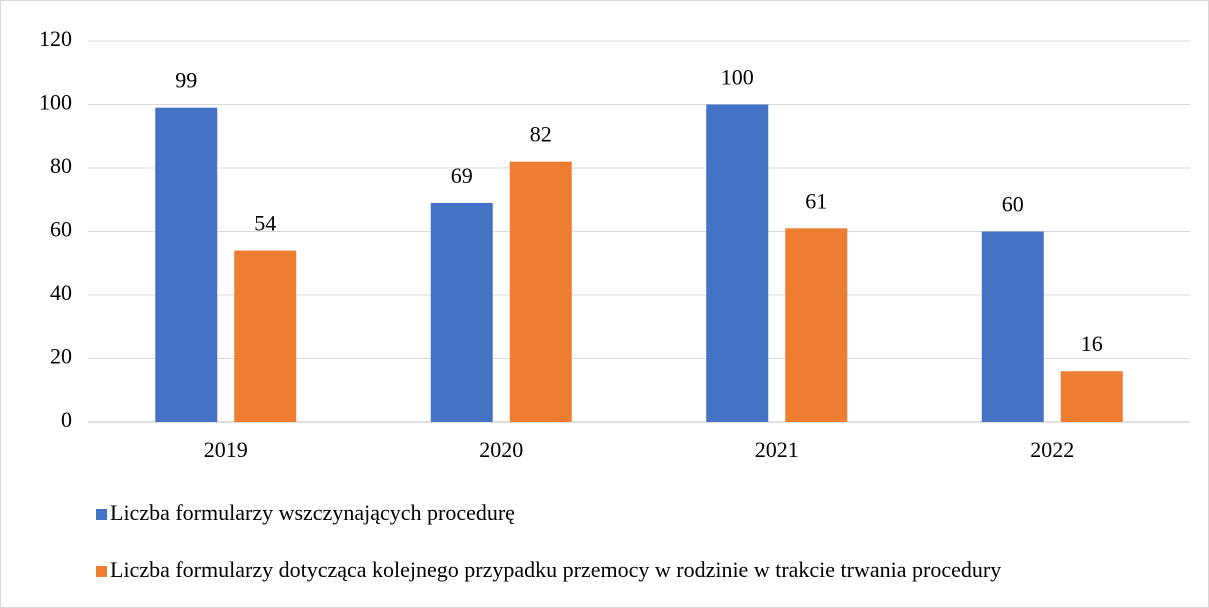  I want to click on y-tick-label: 100, so click(55, 102).